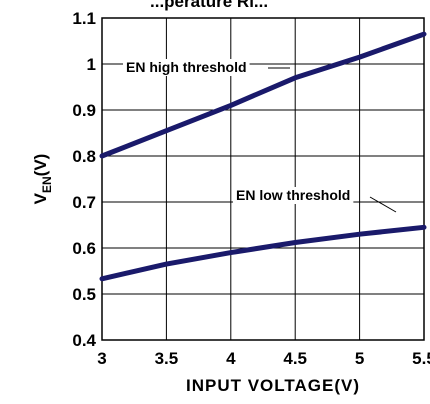 This screenshot has height=404, width=430. I want to click on x-tick-label: 3.5, so click(167, 358).